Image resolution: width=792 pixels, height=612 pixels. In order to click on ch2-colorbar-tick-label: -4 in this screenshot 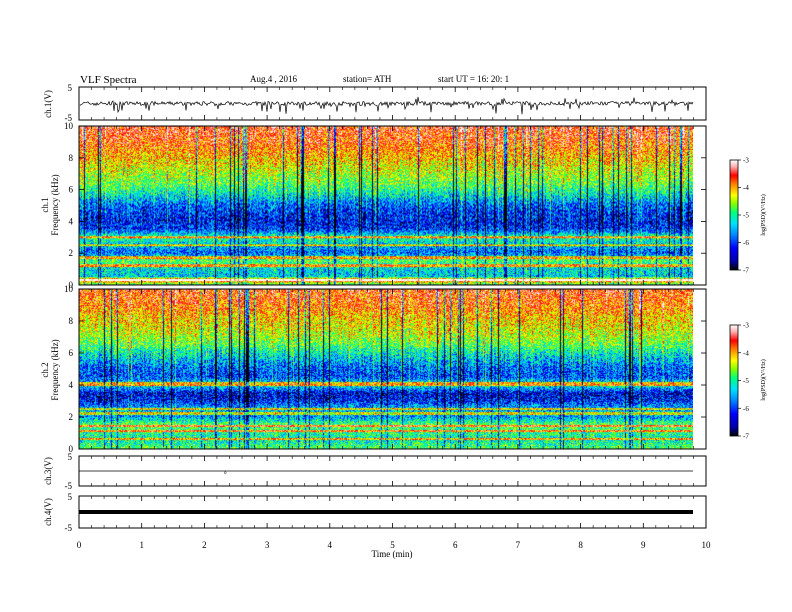, I will do `click(746, 353)`.